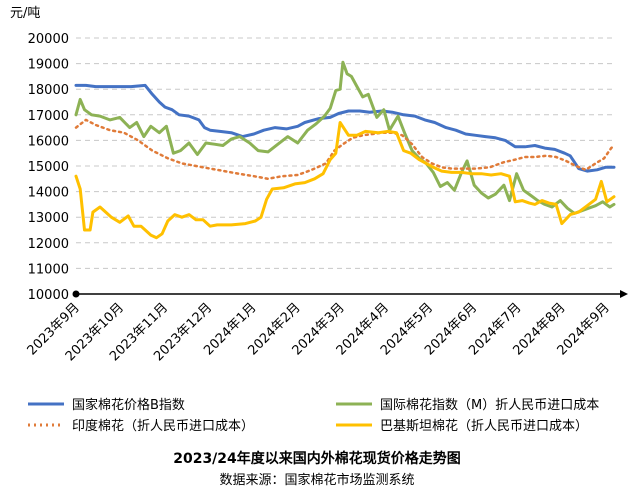  What do you see at coordinates (484, 426) in the screenshot?
I see `legend-label-3: 巴基斯坦棉花（折人民币进口成本）` at bounding box center [484, 426].